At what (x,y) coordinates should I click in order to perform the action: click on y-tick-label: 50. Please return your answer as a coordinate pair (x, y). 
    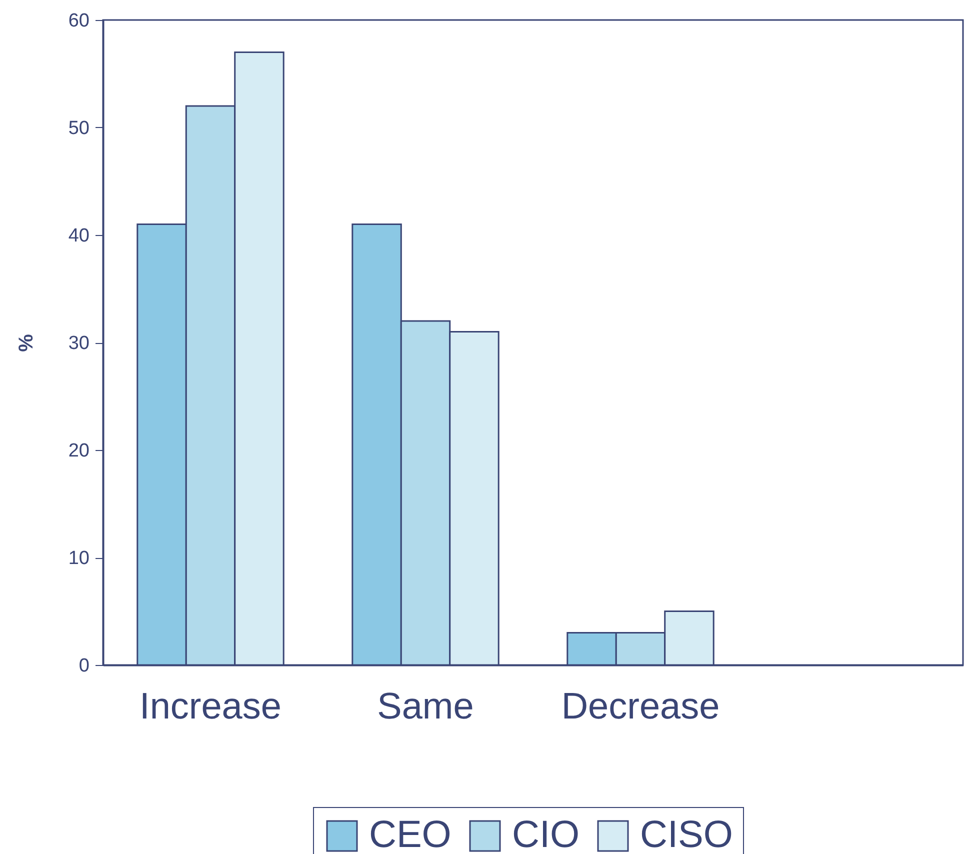
    Looking at the image, I should click on (79, 128).